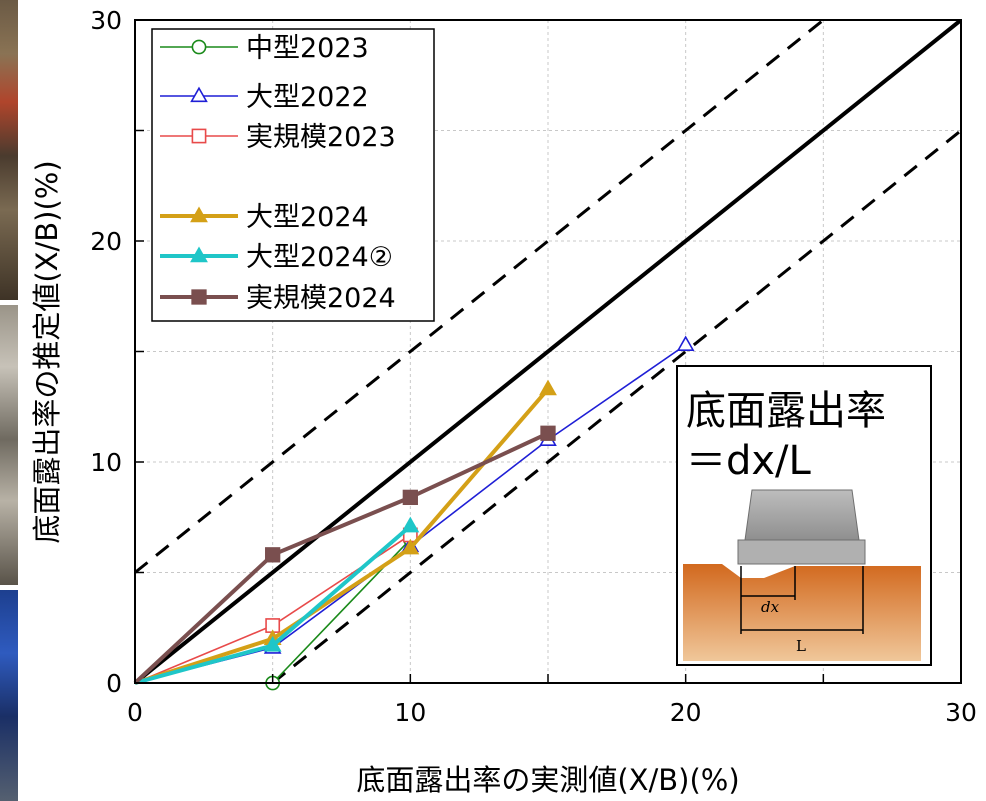 The height and width of the screenshot is (801, 986). What do you see at coordinates (321, 137) in the screenshot?
I see `legend-label: 実規模2023` at bounding box center [321, 137].